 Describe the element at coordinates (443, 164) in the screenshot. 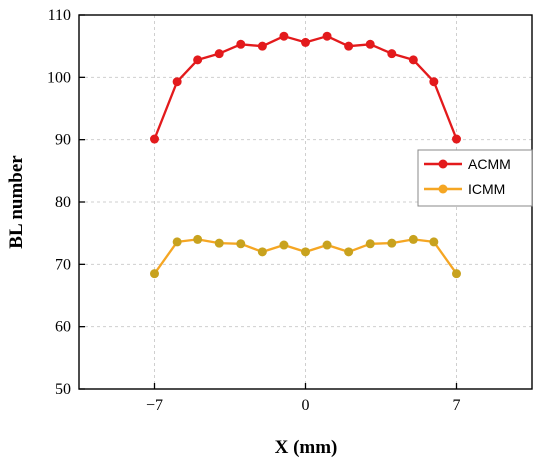

I see `legend-marker-acmm` at that location.